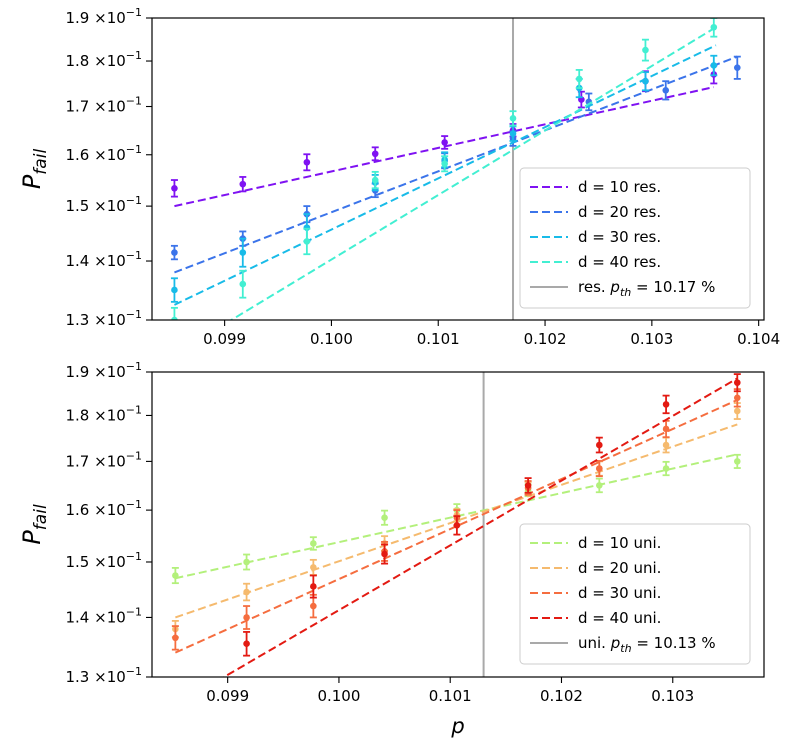 This screenshot has height=752, width=797. I want to click on x-tick-label: 0.104, so click(758, 339).